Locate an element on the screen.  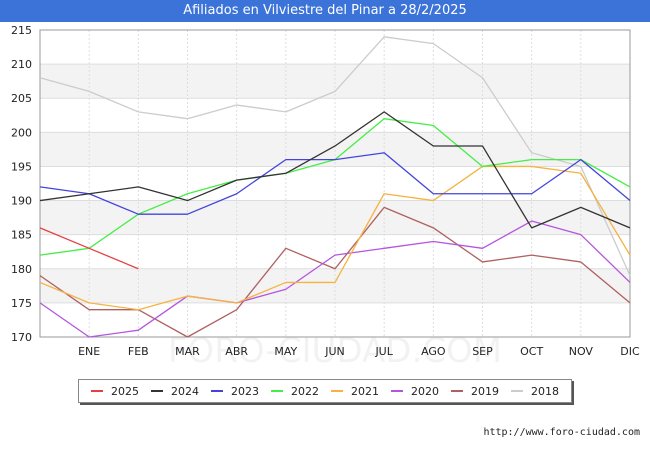
watermark: FORO-CIUDAD.COM is located at coordinates (335, 351).